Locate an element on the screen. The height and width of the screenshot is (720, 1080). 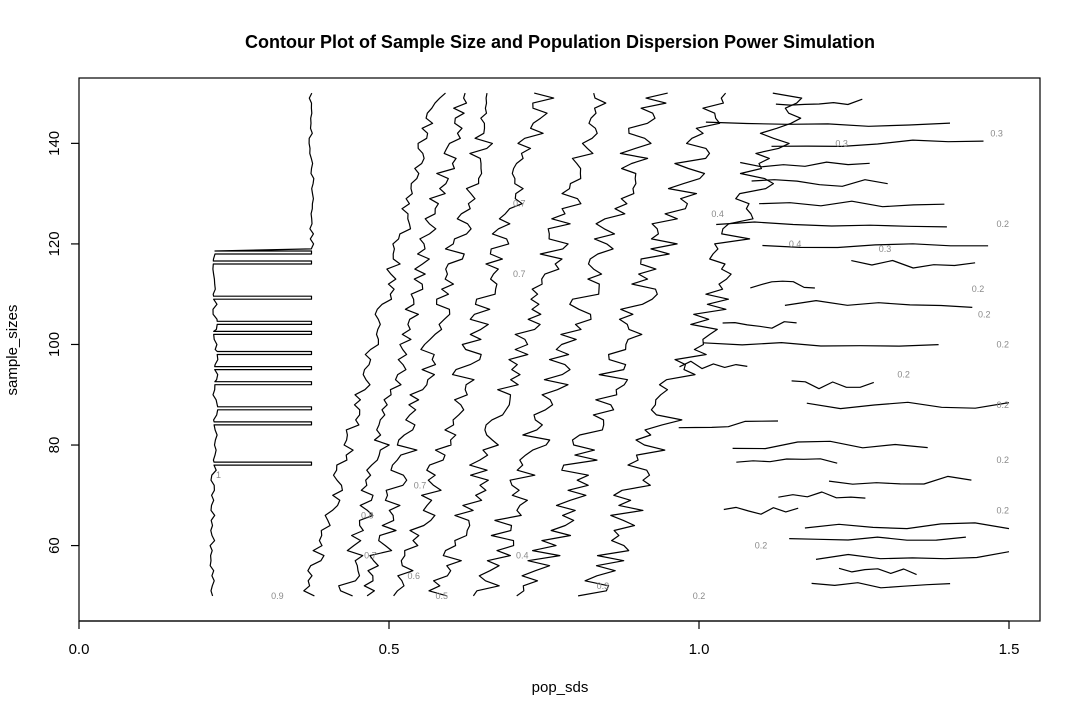
x-axis-label: pop_sds is located at coordinates (560, 687).